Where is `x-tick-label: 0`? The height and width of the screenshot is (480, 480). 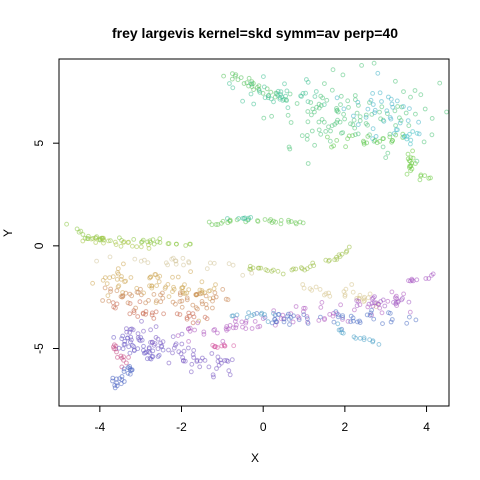 x-tick-label: 0 is located at coordinates (263, 427).